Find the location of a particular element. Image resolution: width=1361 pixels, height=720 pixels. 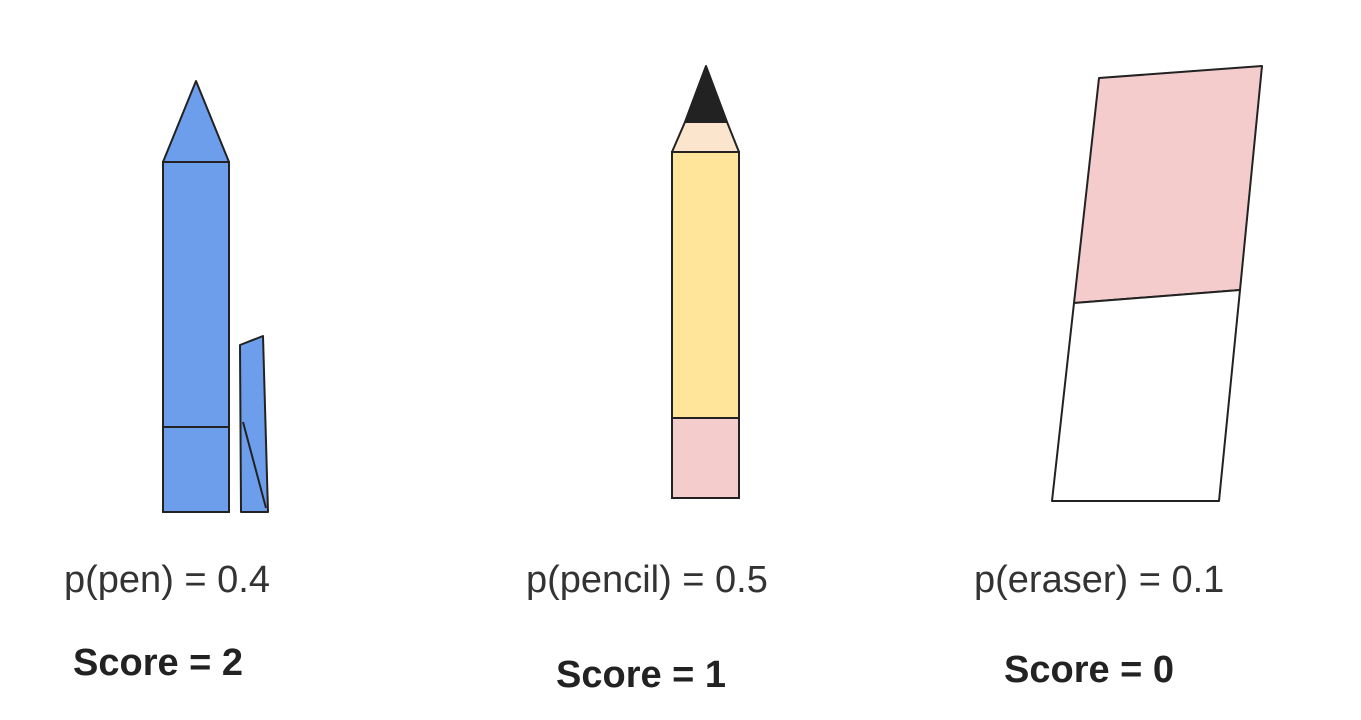

eraser-body is located at coordinates (1146, 395).